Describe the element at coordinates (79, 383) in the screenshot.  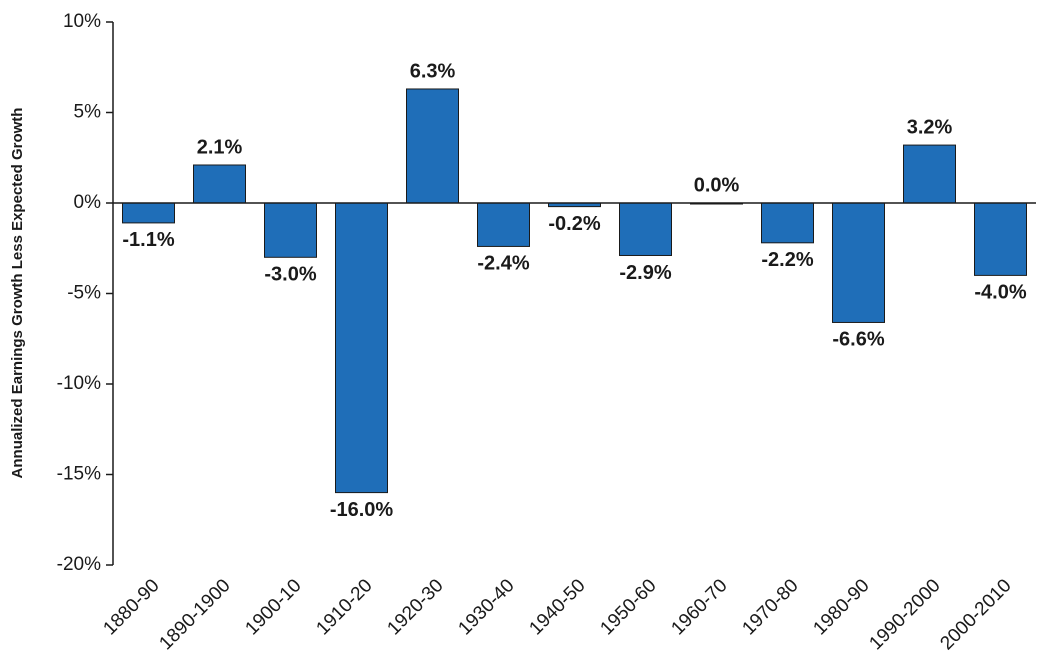
I see `y-tick-label: -10%` at that location.